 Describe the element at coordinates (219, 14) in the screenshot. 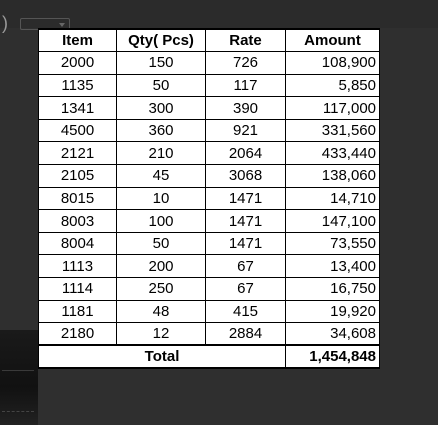

I see `background-toolbar` at that location.